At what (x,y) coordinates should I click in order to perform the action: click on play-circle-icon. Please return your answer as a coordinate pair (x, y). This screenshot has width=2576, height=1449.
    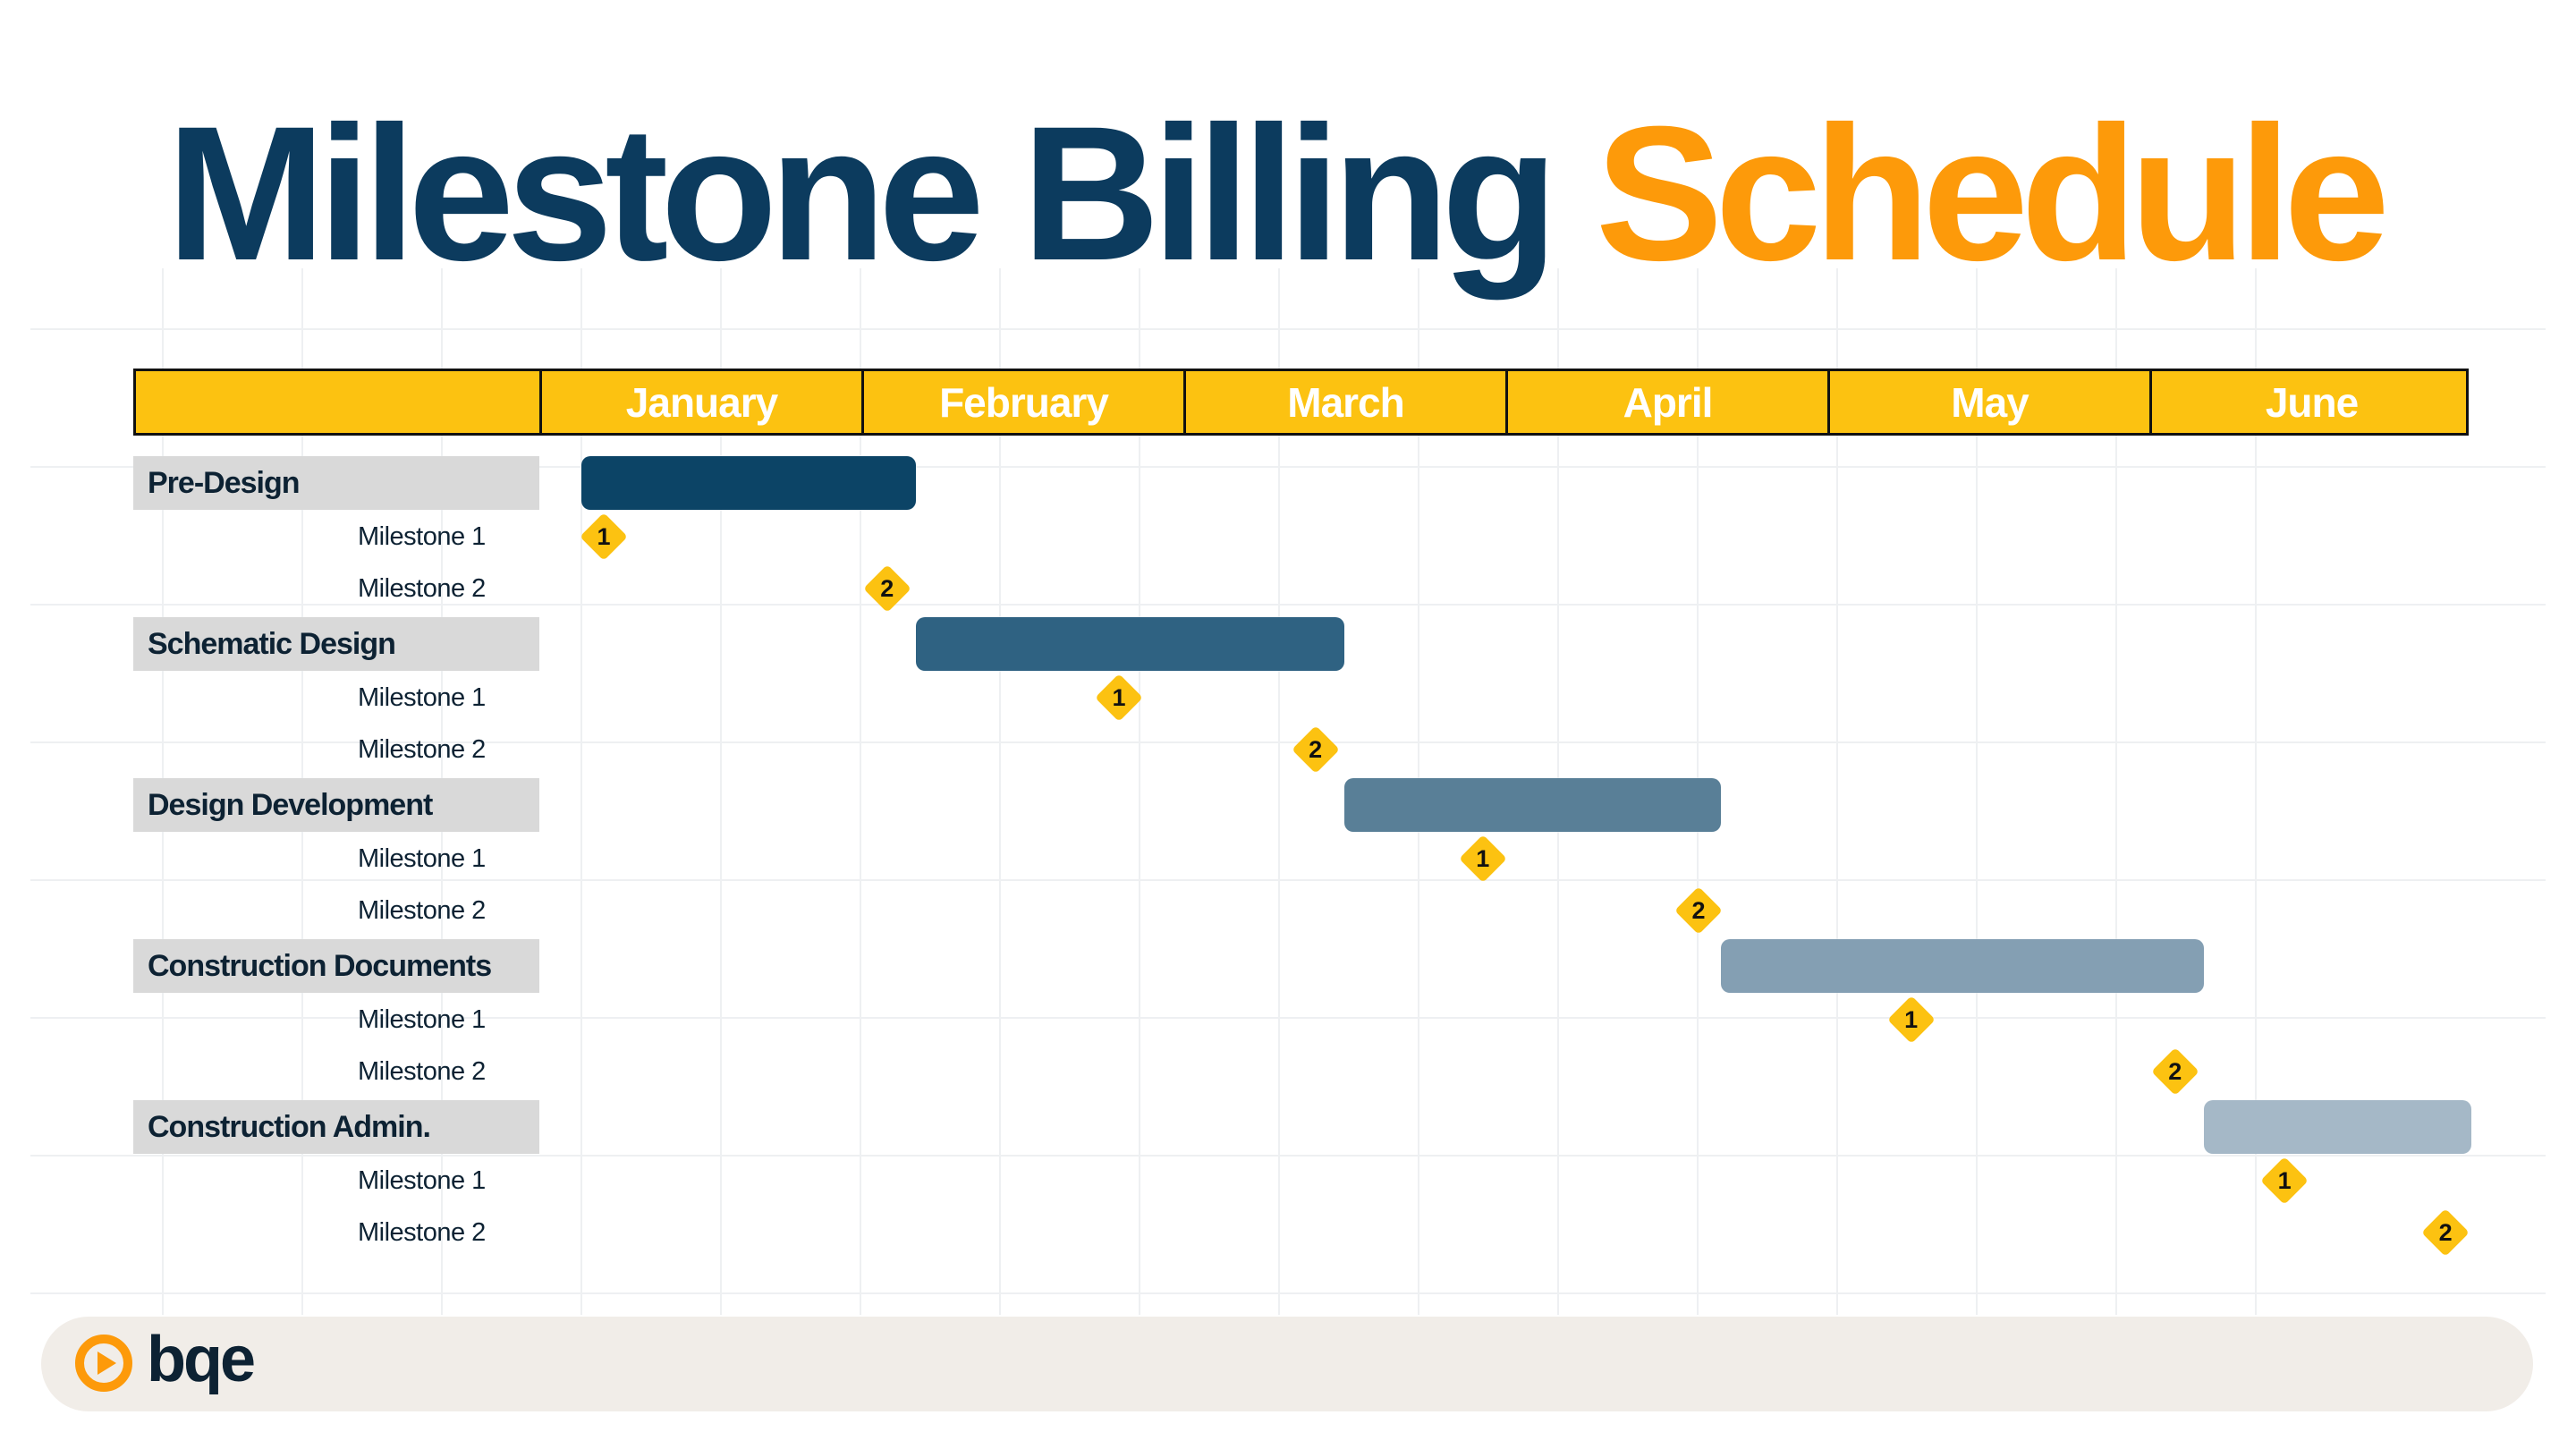
    Looking at the image, I should click on (103, 1363).